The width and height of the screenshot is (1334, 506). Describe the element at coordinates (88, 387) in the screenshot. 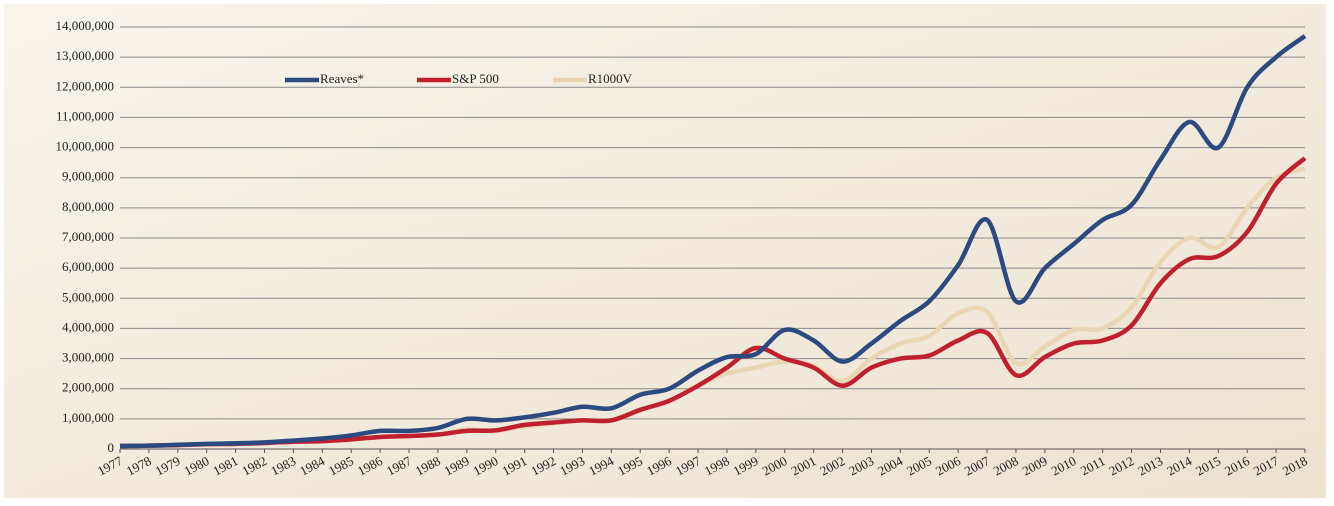

I see `y-tick-label: 2,000,000` at that location.